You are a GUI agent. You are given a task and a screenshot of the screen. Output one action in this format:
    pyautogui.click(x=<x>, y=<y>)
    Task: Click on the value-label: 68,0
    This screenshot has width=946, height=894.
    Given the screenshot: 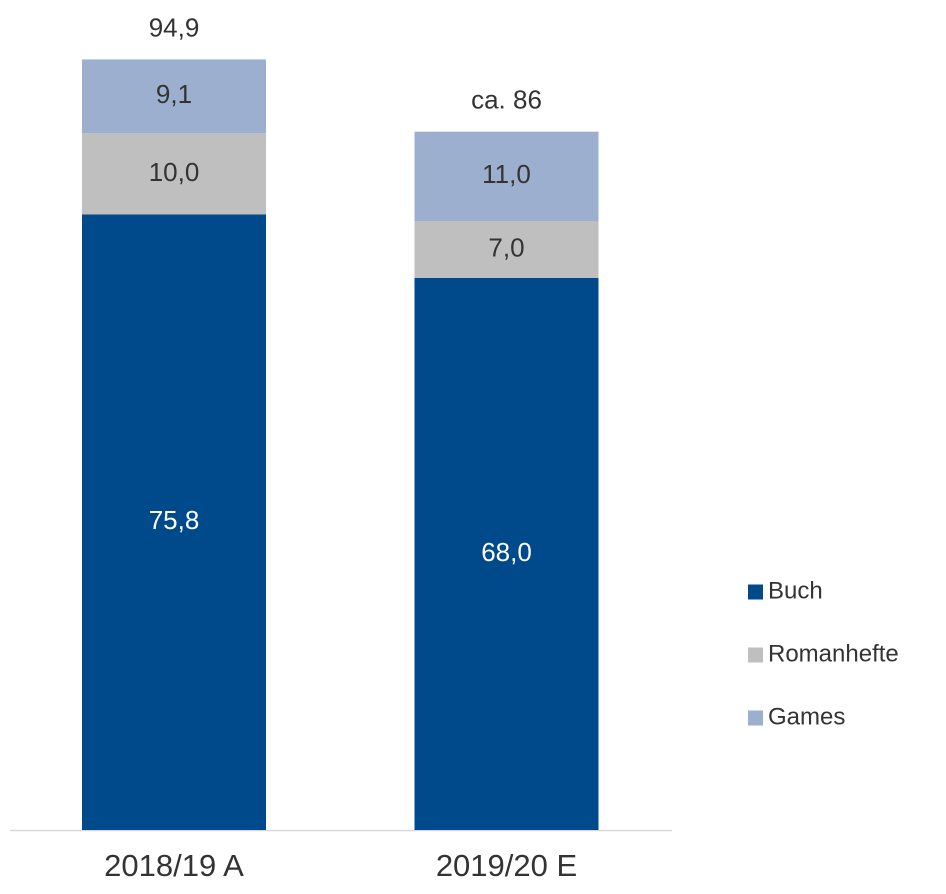 What is the action you would take?
    pyautogui.click(x=506, y=552)
    